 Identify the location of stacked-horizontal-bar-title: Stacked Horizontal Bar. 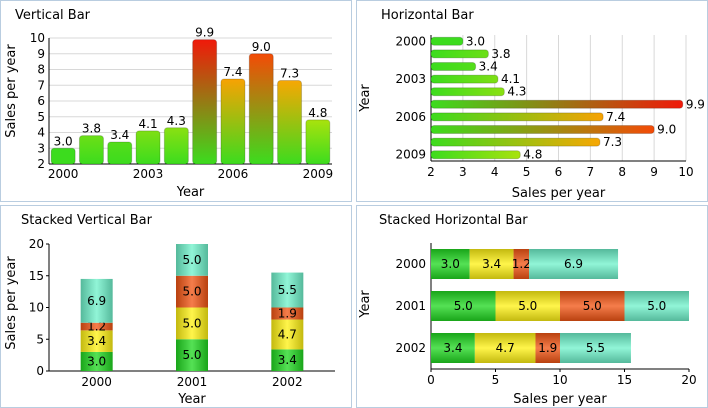
(453, 220).